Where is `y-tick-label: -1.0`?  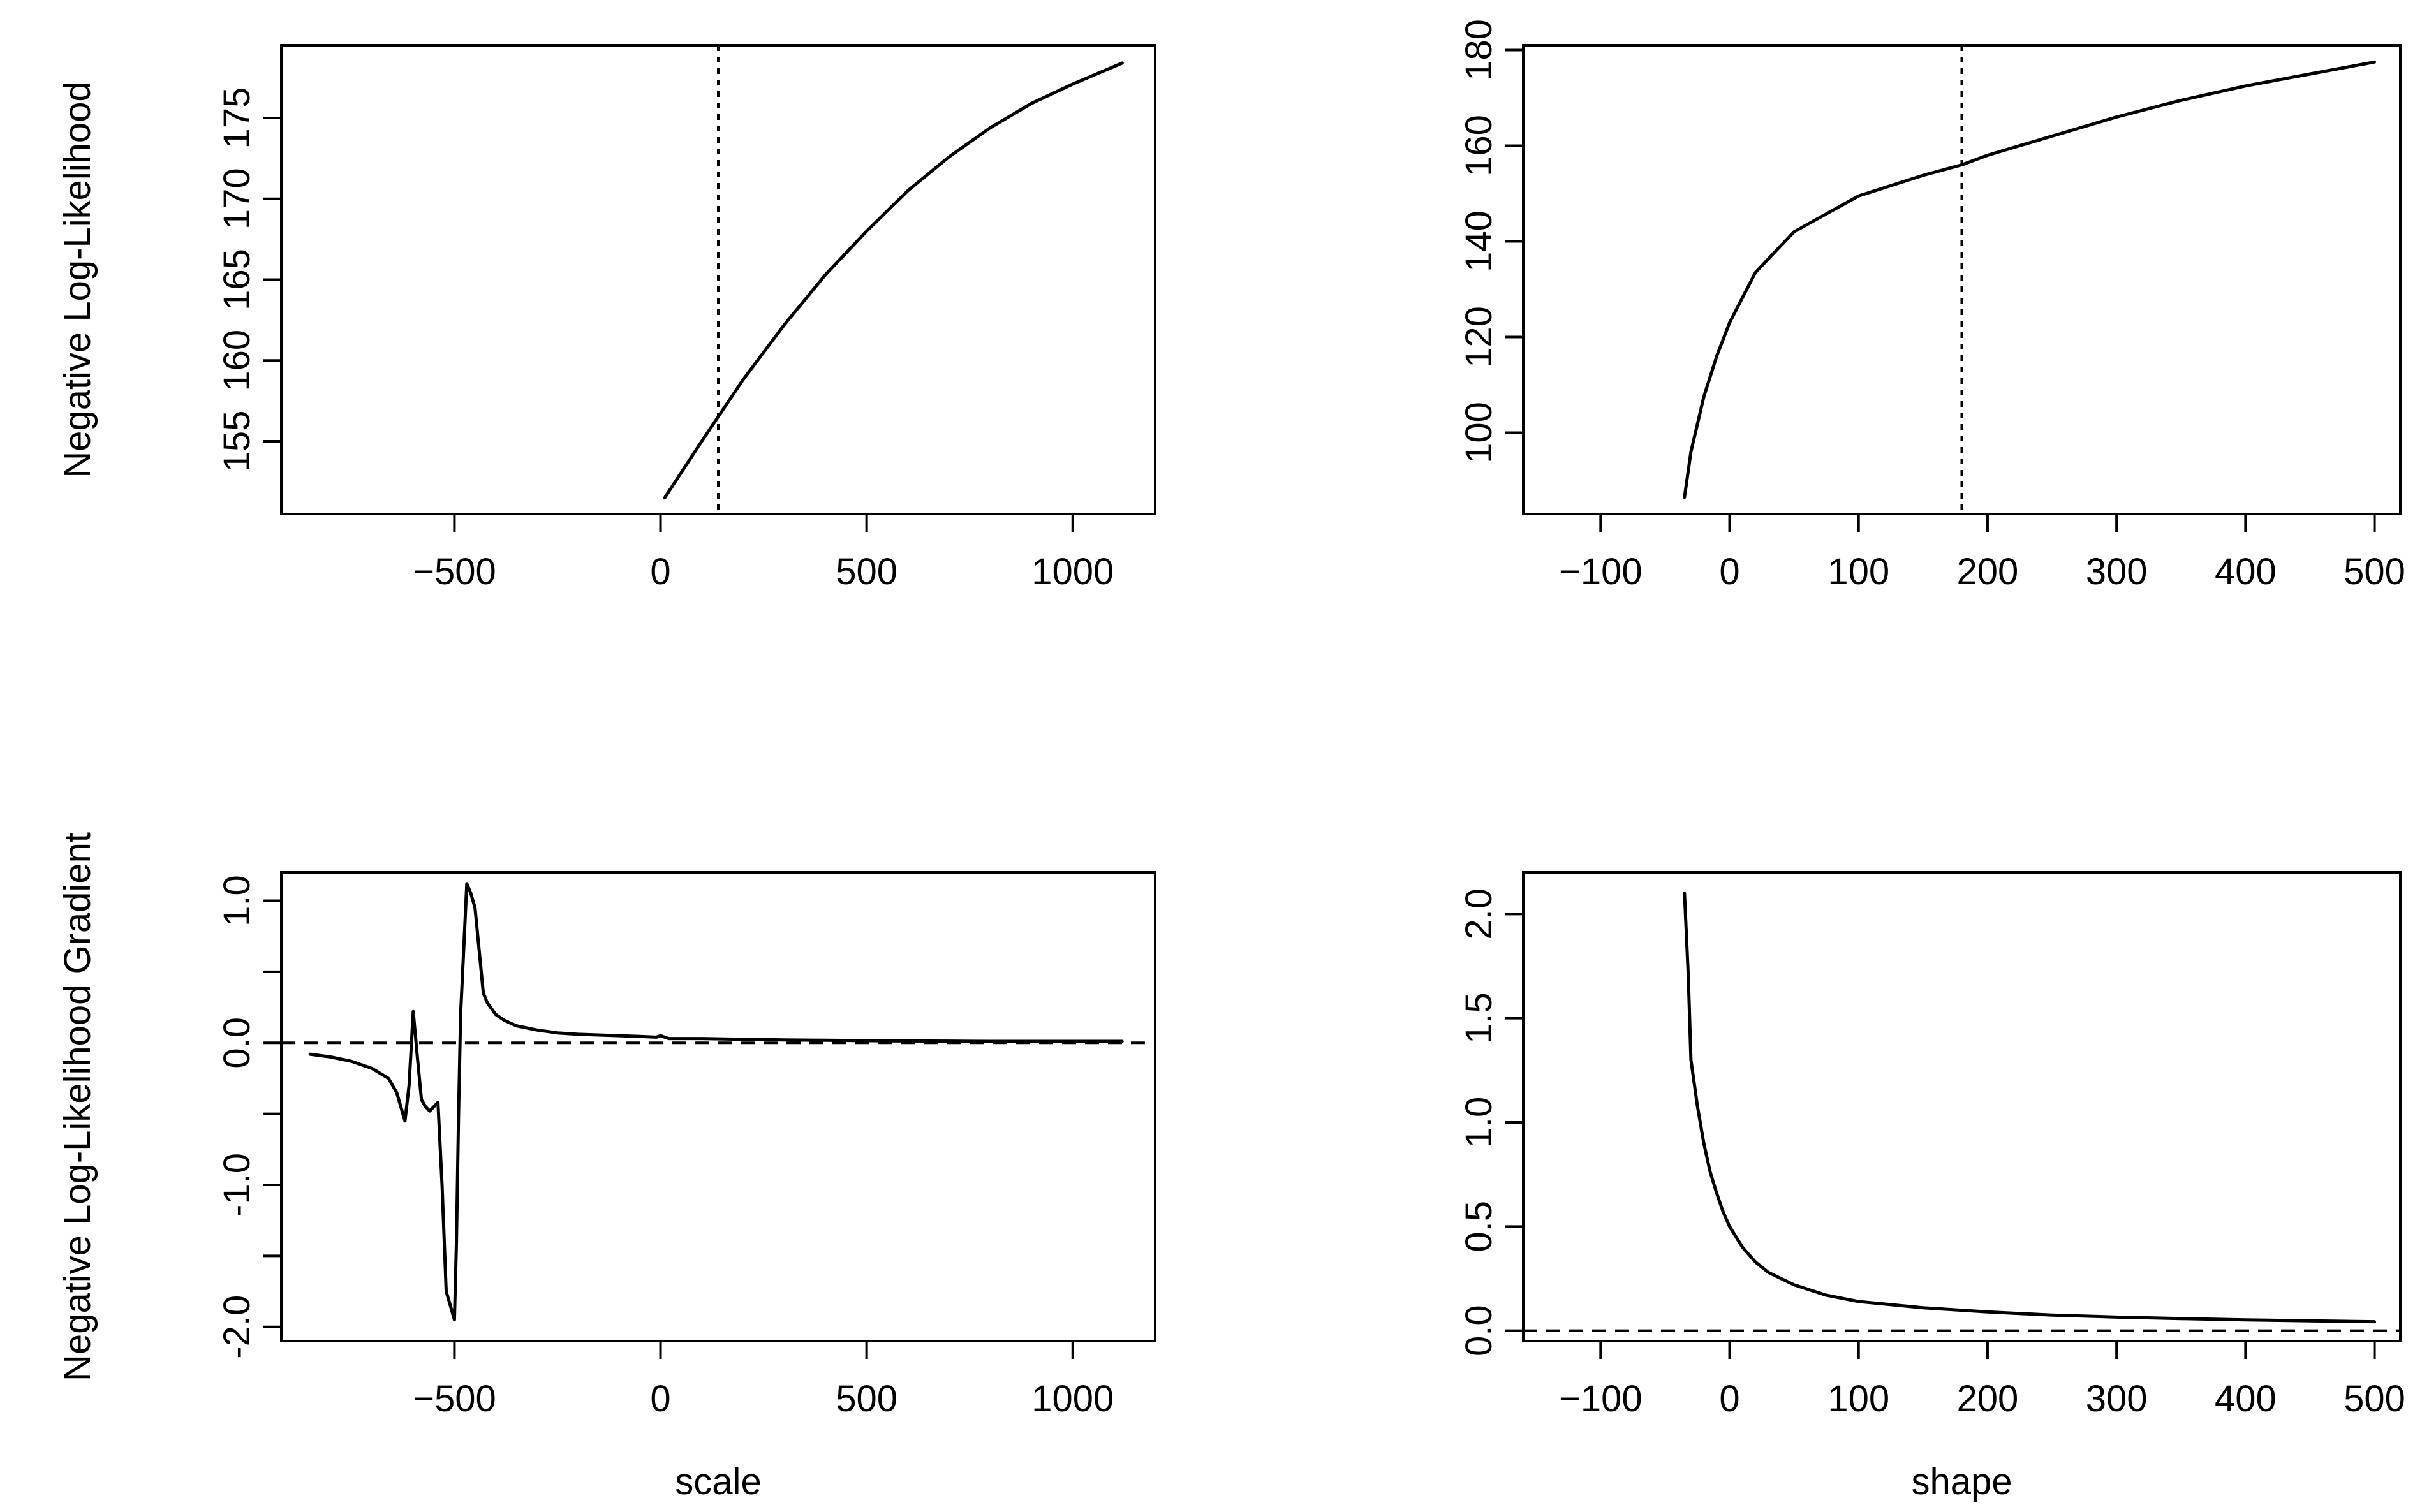 y-tick-label: -1.0 is located at coordinates (237, 1185).